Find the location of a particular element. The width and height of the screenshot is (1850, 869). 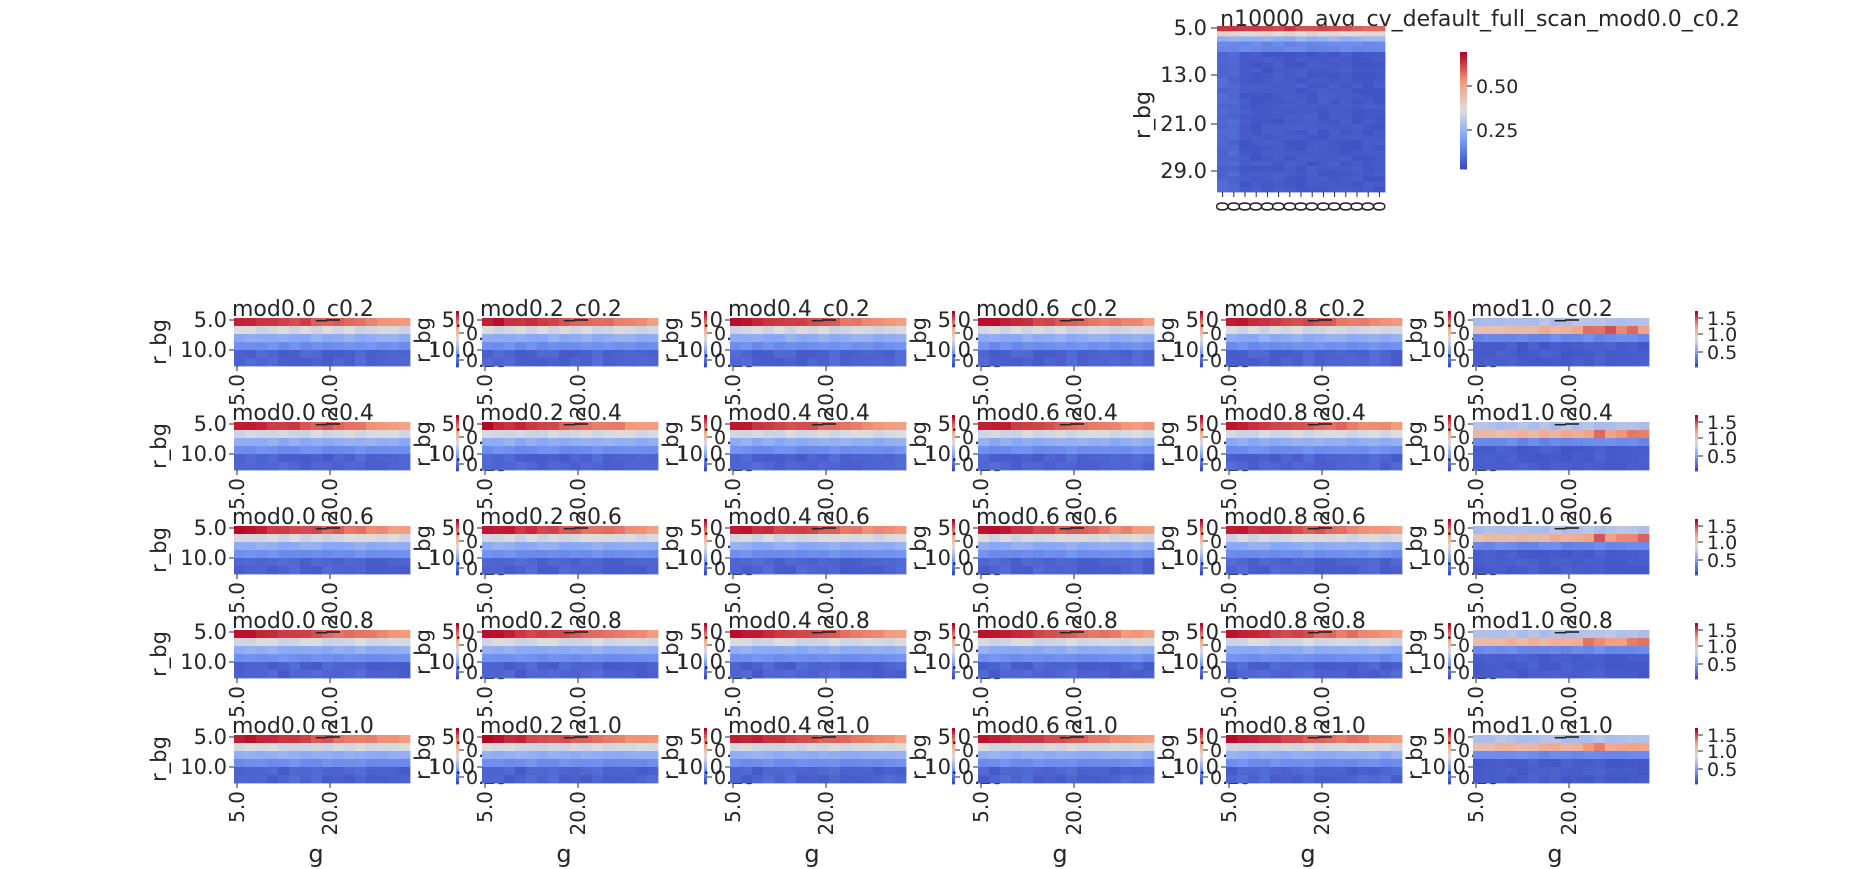

y-tick-label: 10.0 is located at coordinates (1442, 767).